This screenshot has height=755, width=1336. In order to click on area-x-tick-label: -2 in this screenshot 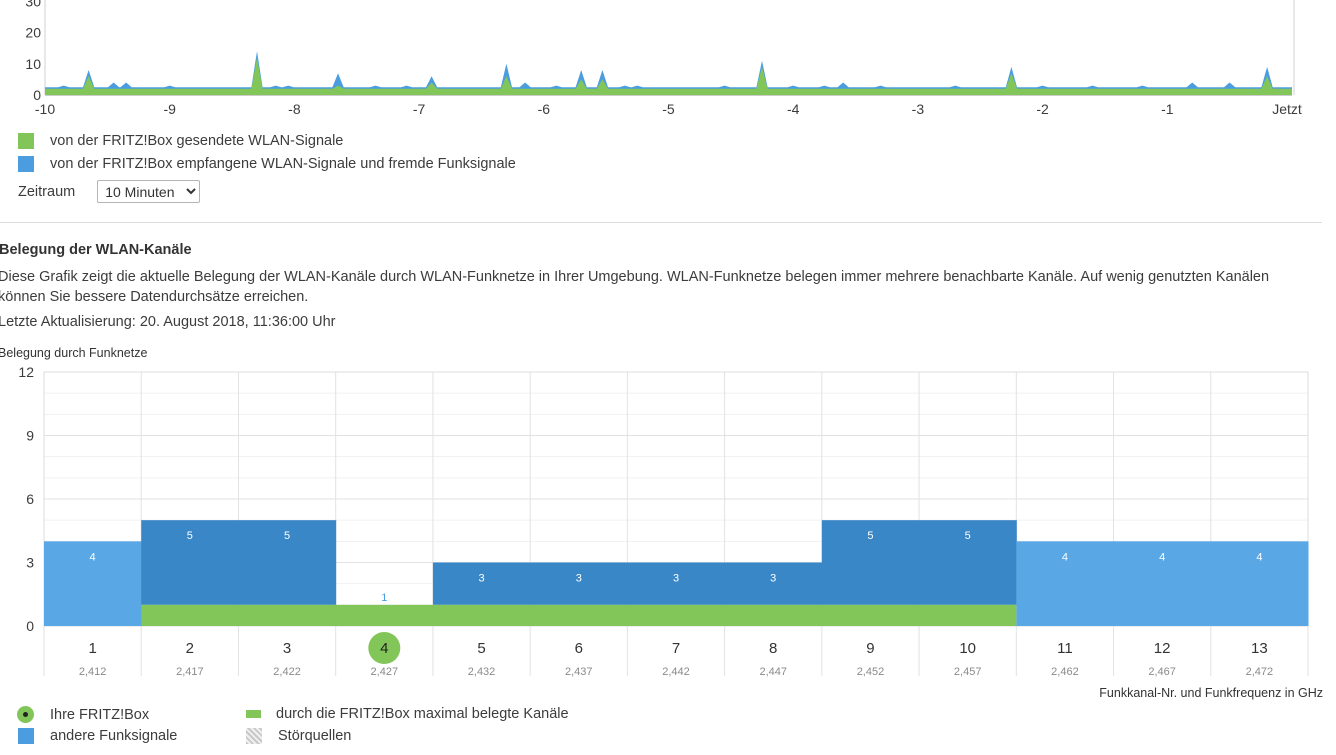, I will do `click(1042, 109)`.